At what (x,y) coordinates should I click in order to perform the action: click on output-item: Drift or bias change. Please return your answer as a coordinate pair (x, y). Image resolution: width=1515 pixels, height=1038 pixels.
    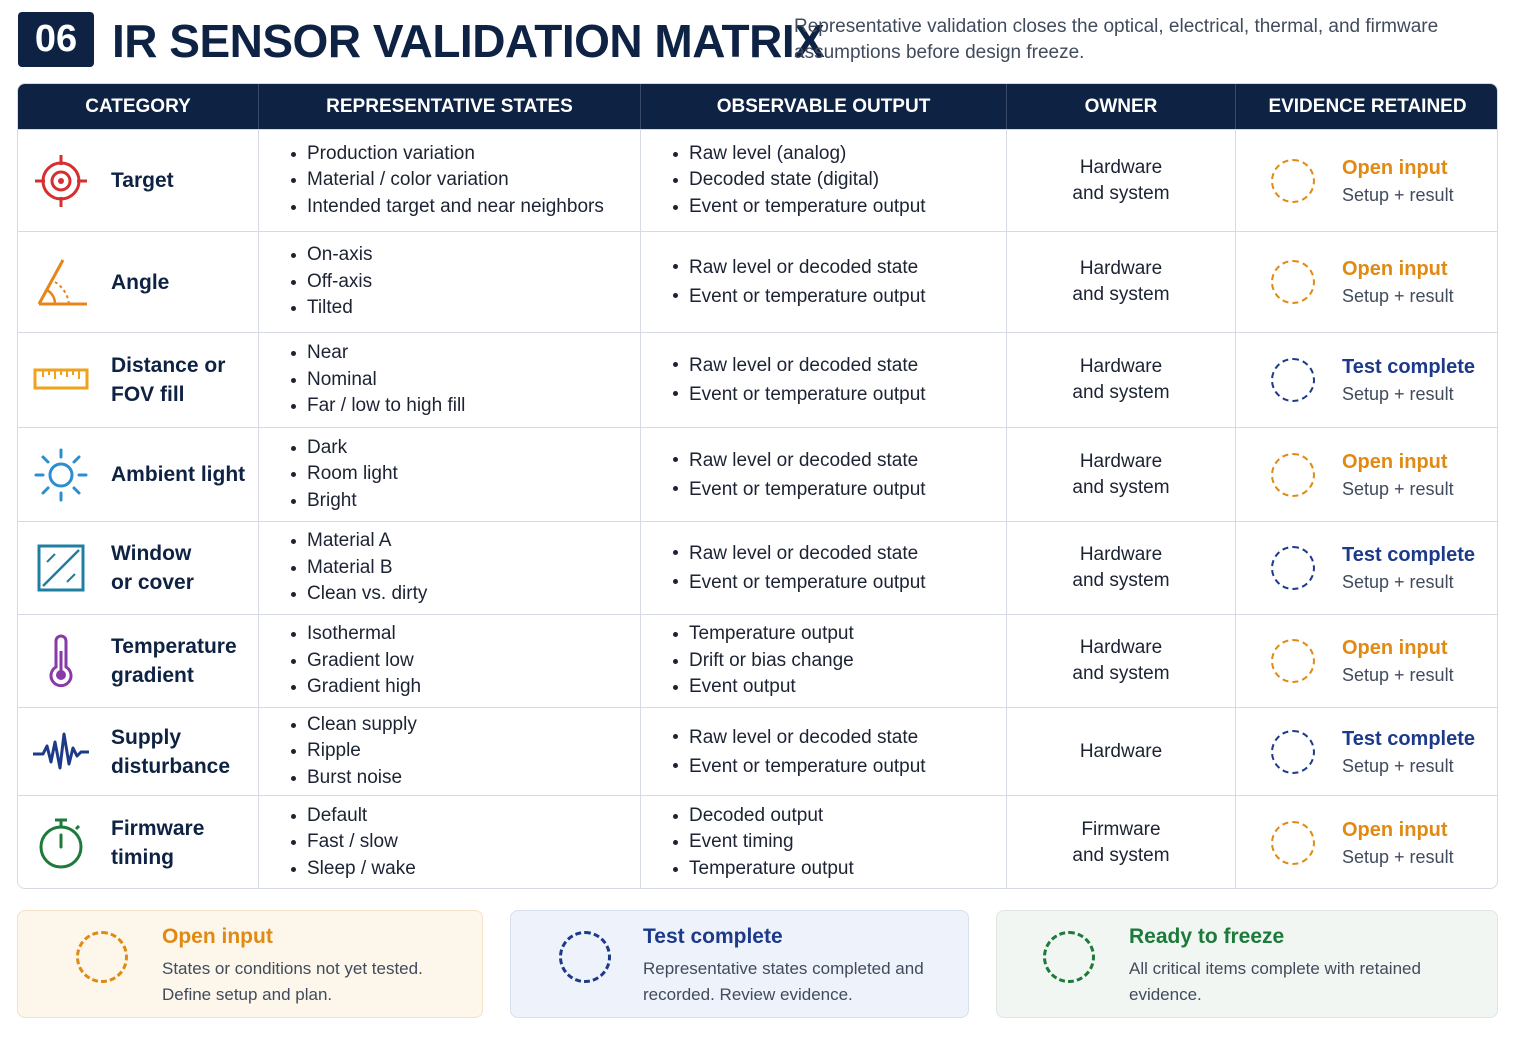
    Looking at the image, I should click on (763, 661).